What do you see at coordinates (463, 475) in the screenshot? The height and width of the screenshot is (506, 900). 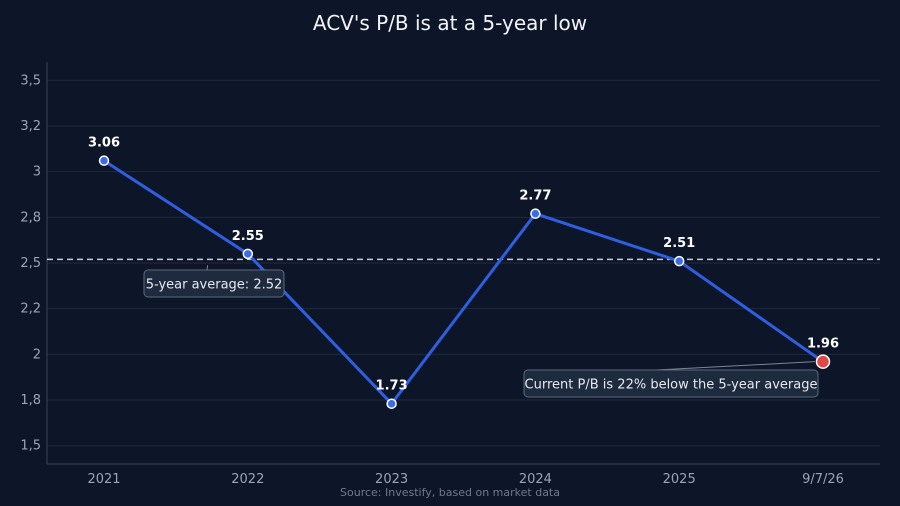 I see `x-axis: 2021 2022 2023 2024 2025 9/7/26` at bounding box center [463, 475].